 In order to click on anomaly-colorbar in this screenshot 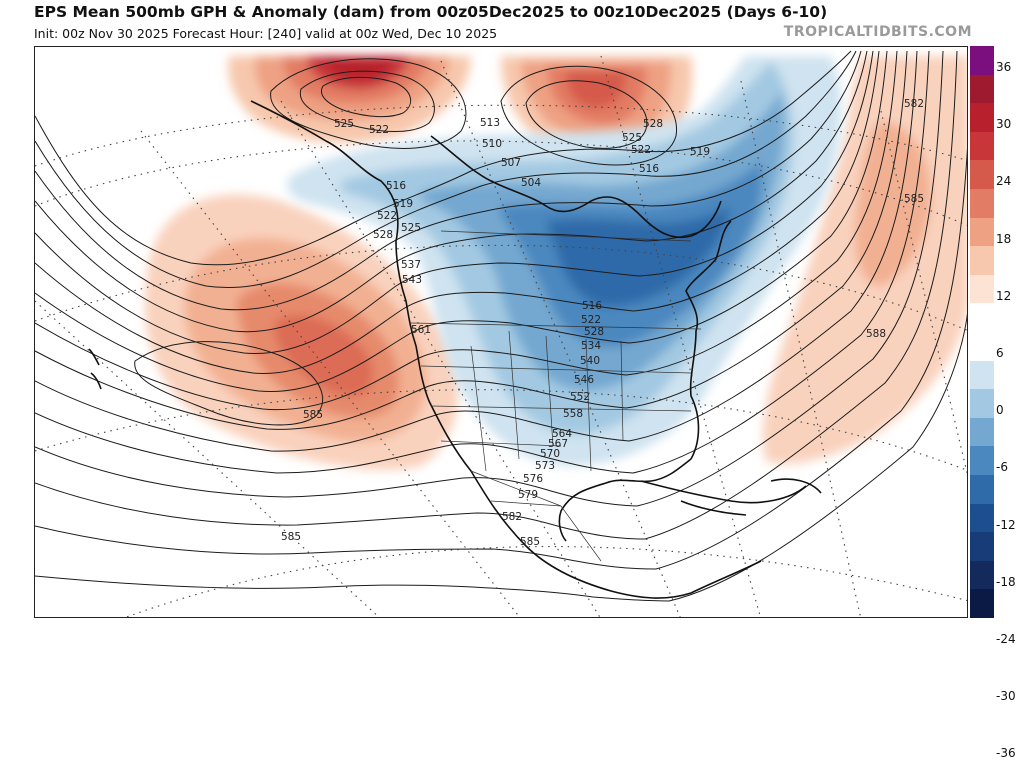, I will do `click(982, 332)`.